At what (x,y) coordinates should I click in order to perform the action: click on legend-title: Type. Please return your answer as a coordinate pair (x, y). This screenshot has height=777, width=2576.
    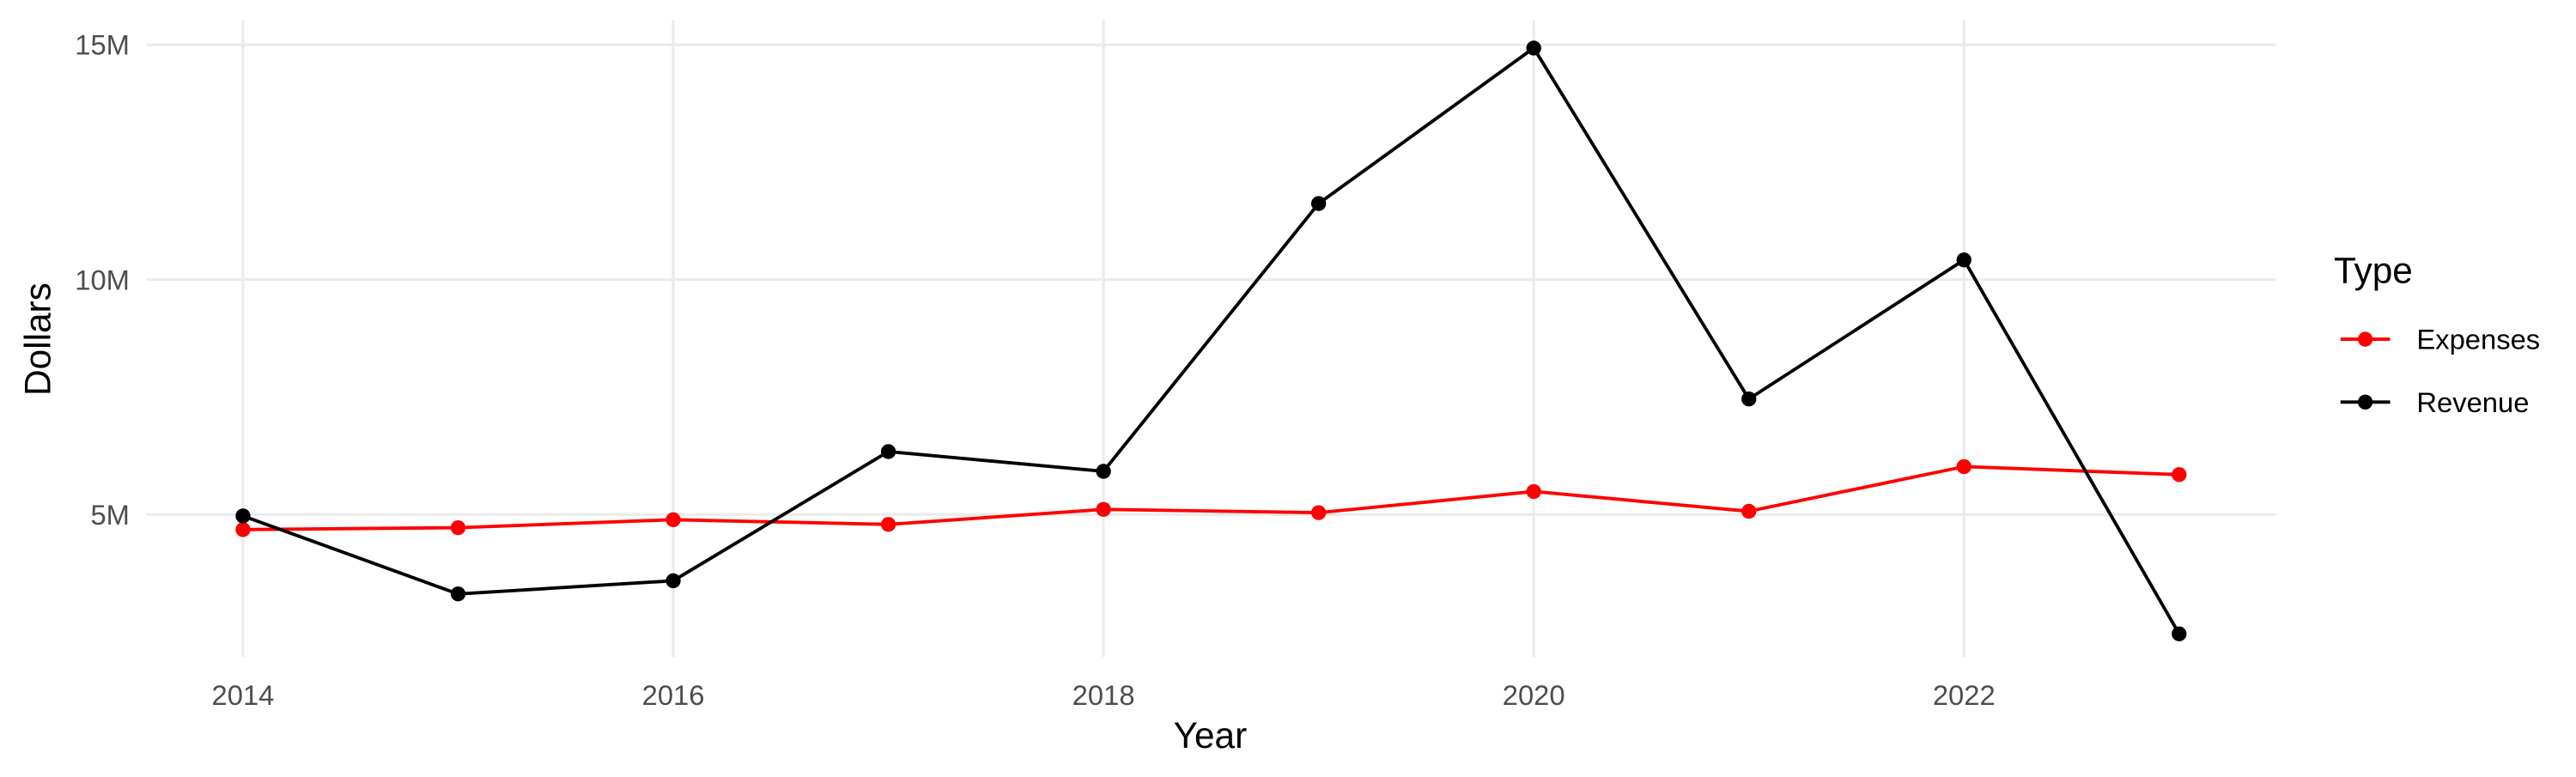
    Looking at the image, I should click on (2374, 271).